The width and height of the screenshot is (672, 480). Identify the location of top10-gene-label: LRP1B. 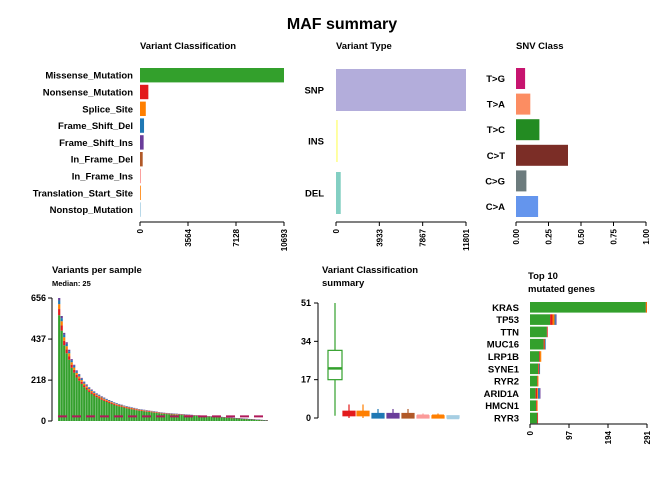
(503, 357).